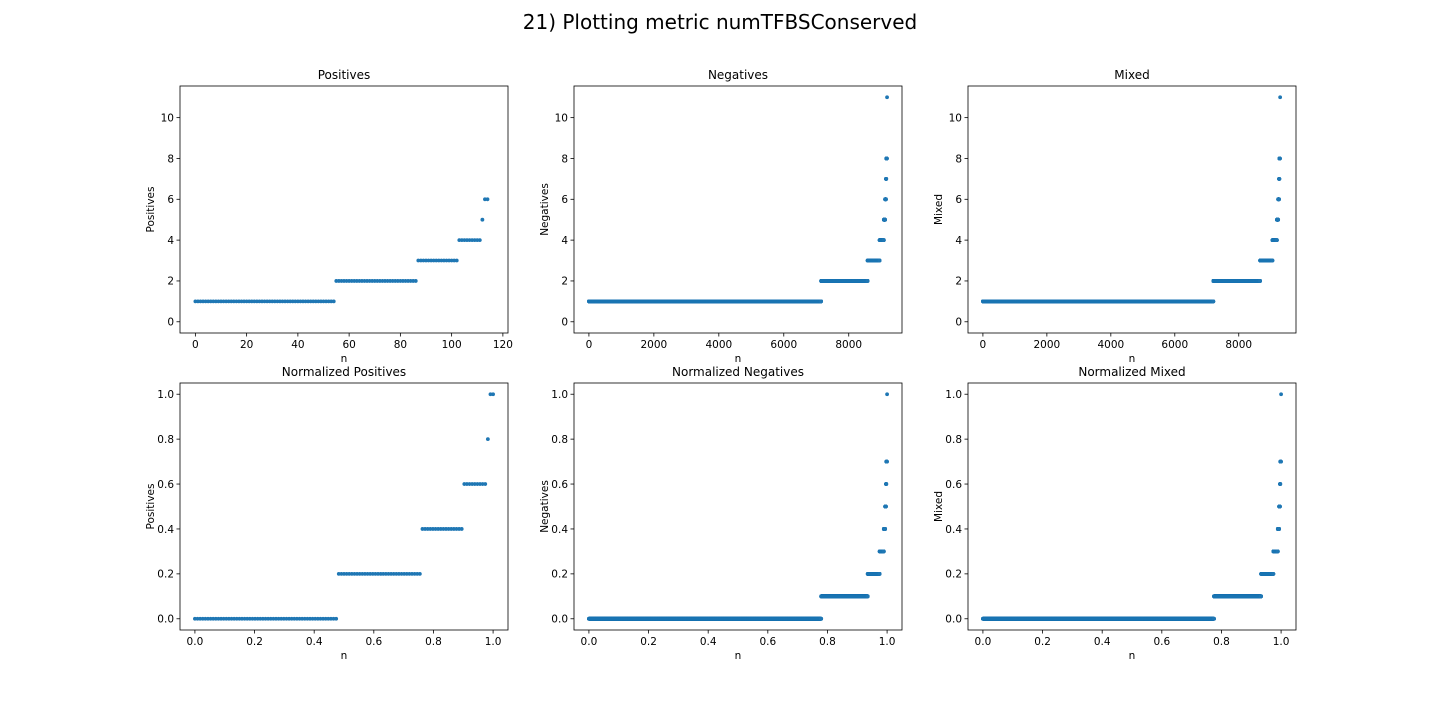 Image resolution: width=1440 pixels, height=720 pixels. I want to click on y-tick-label: 10, so click(167, 118).